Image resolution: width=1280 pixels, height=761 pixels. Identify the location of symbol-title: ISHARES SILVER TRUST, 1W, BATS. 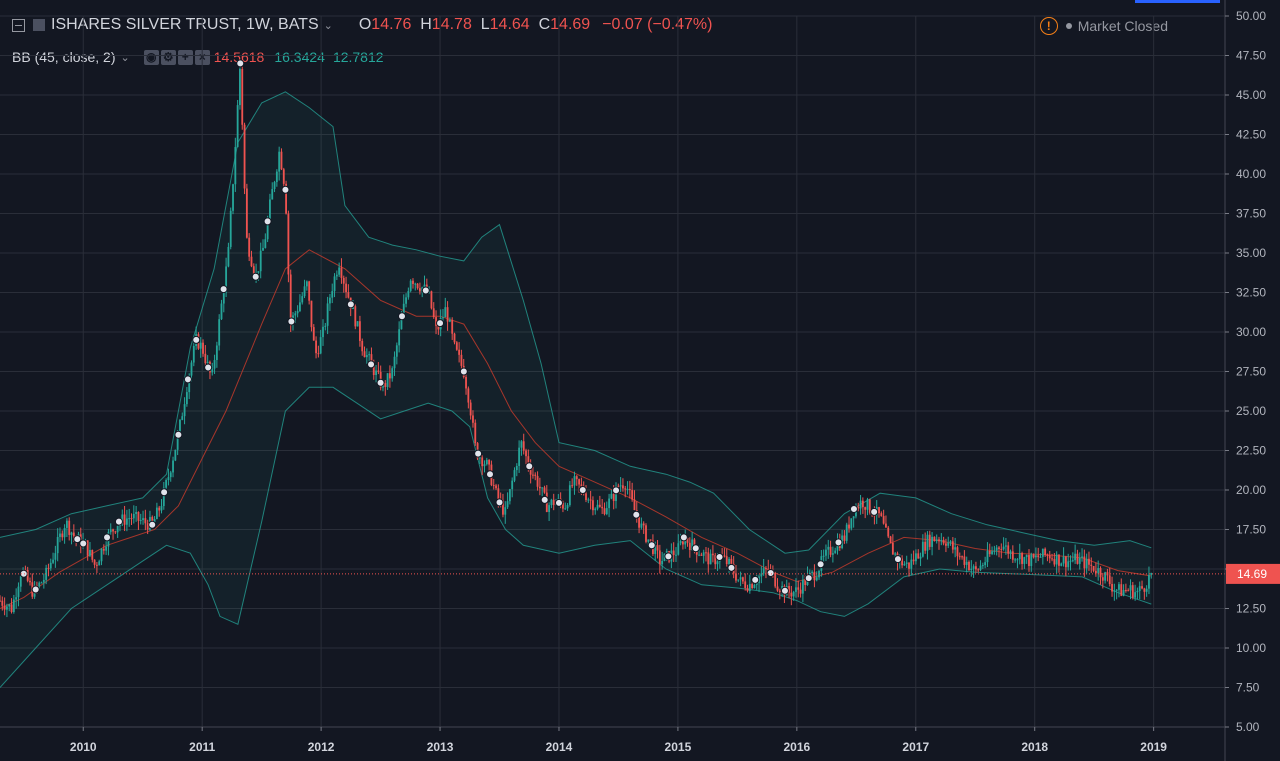
(185, 24).